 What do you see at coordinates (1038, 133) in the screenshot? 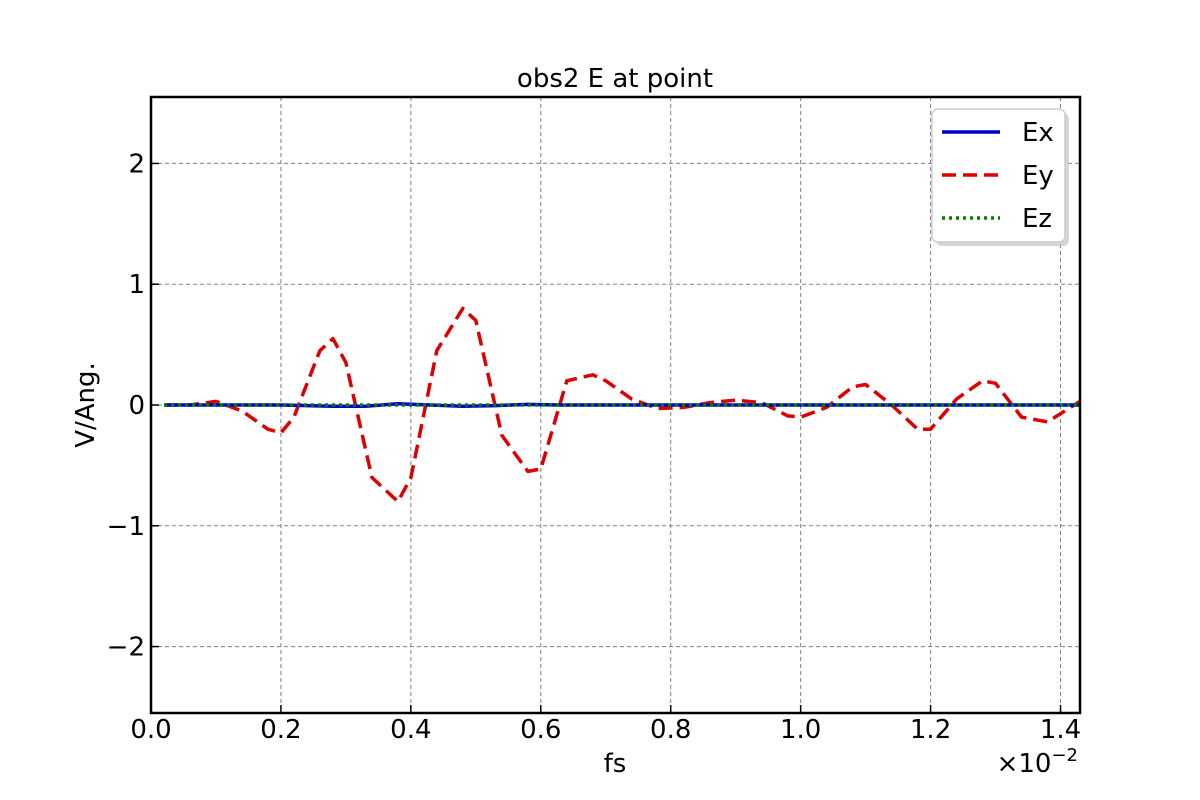
I see `legend-label-ex: Ex` at bounding box center [1038, 133].